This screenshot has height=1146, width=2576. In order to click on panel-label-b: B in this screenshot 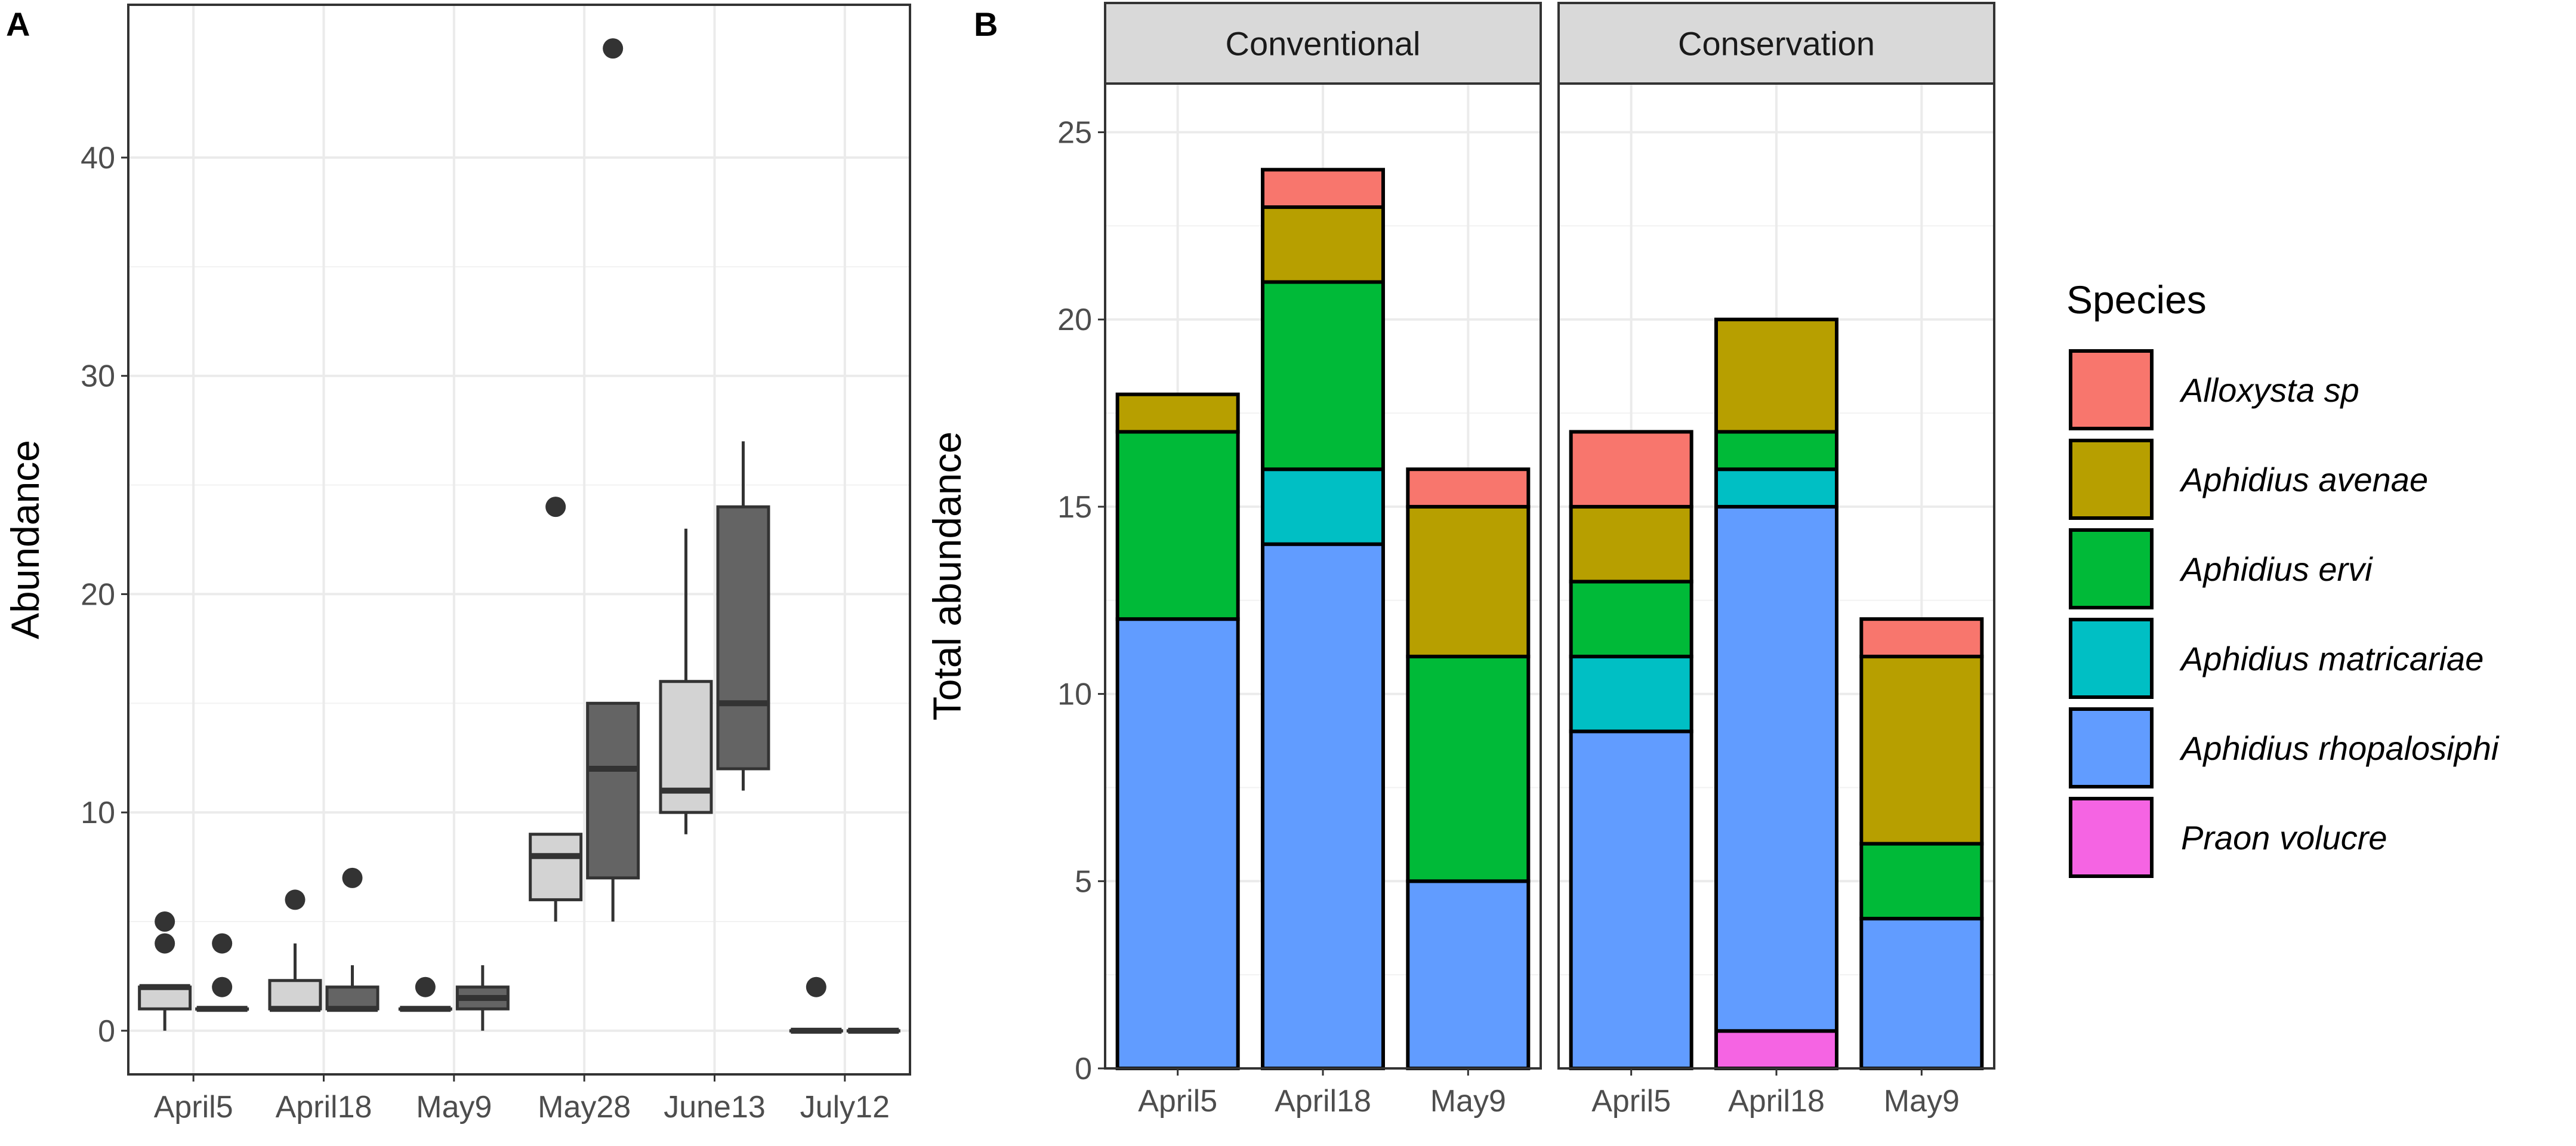, I will do `click(986, 24)`.